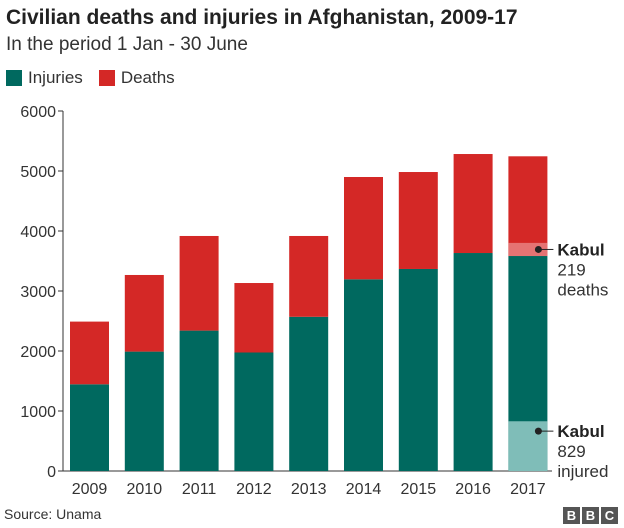 This screenshot has height=528, width=624. Describe the element at coordinates (89, 427) in the screenshot. I see `bar-injuries-2009` at that location.